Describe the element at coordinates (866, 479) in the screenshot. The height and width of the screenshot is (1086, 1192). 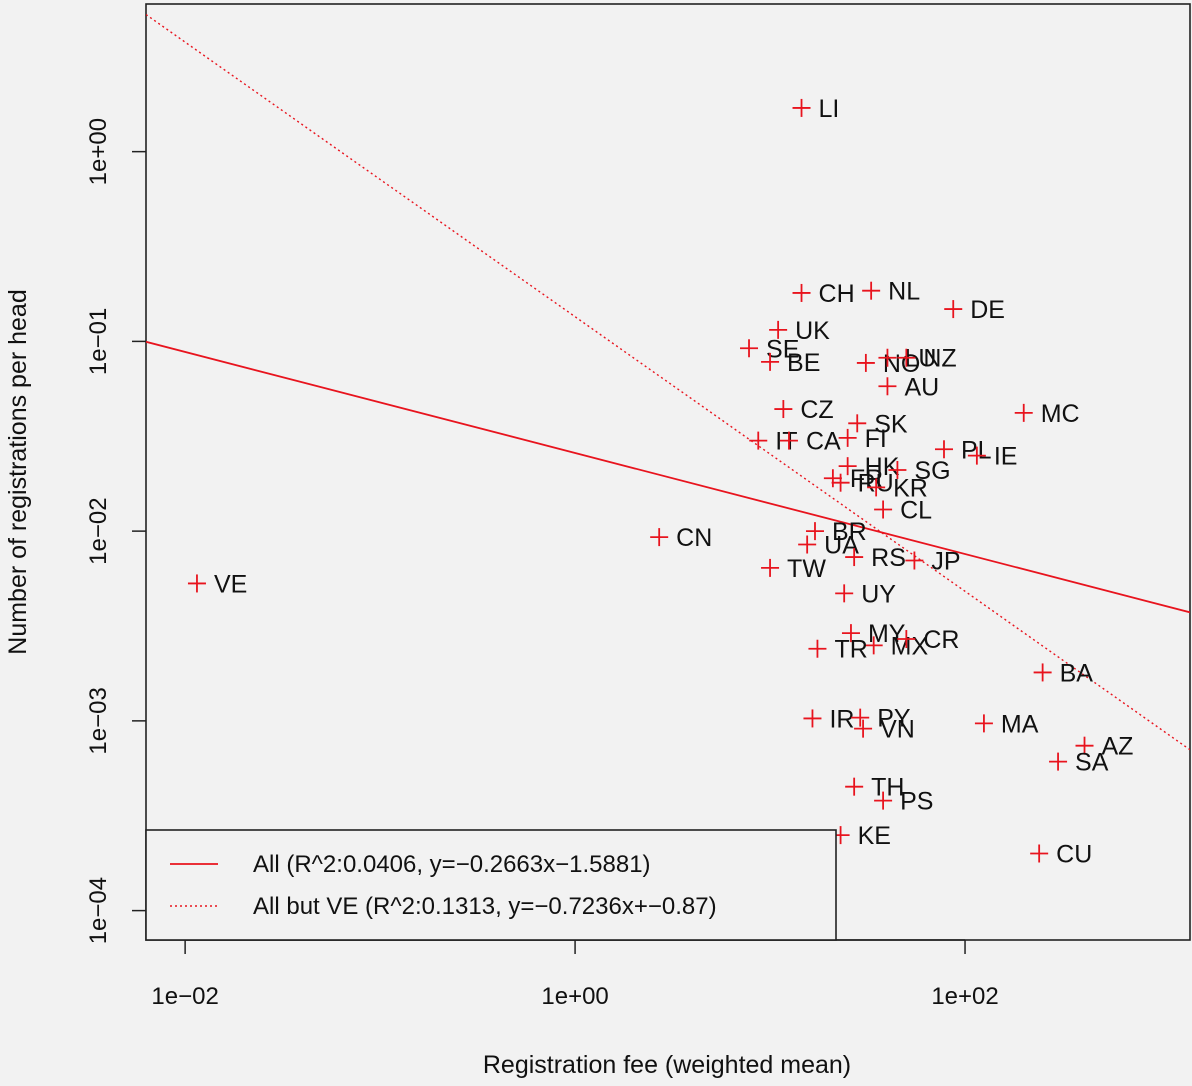
I see `point-label-fr: FR` at that location.